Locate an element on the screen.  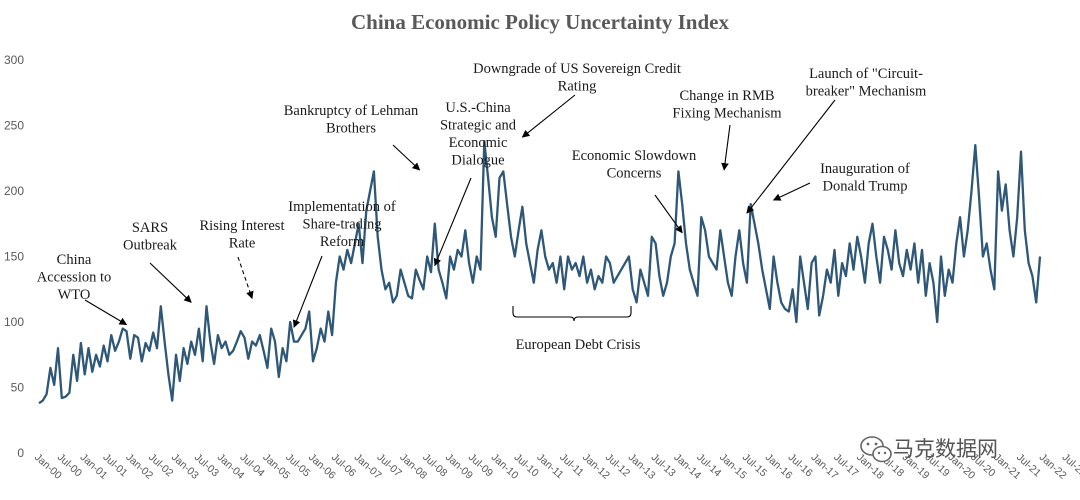
y-tick-label: 300 is located at coordinates (14, 60).